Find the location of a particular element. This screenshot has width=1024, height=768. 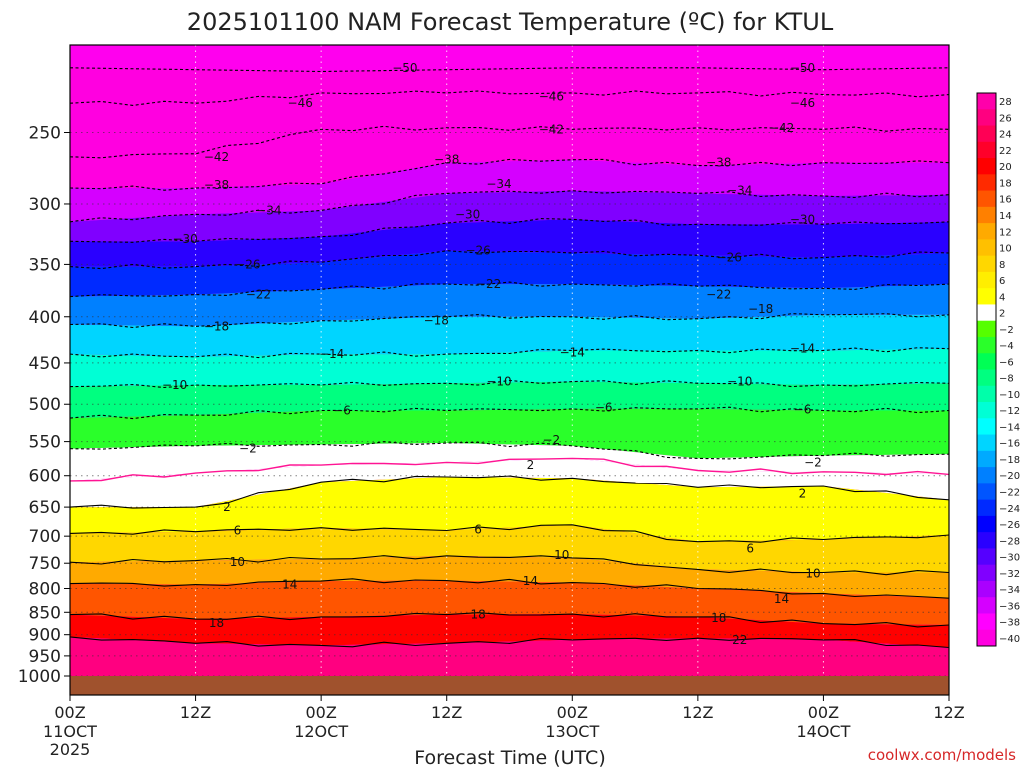

band--18 is located at coordinates (509, 335).